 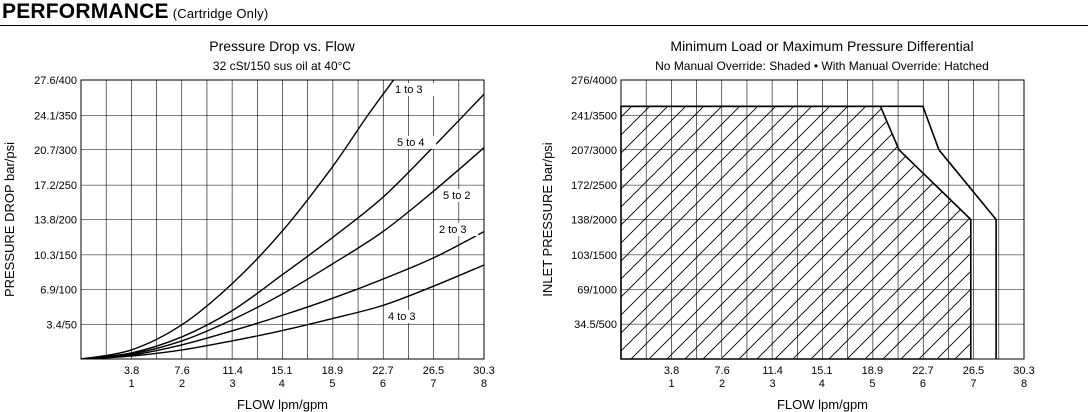 What do you see at coordinates (55, 151) in the screenshot?
I see `y-tick-label: 20.7/300` at bounding box center [55, 151].